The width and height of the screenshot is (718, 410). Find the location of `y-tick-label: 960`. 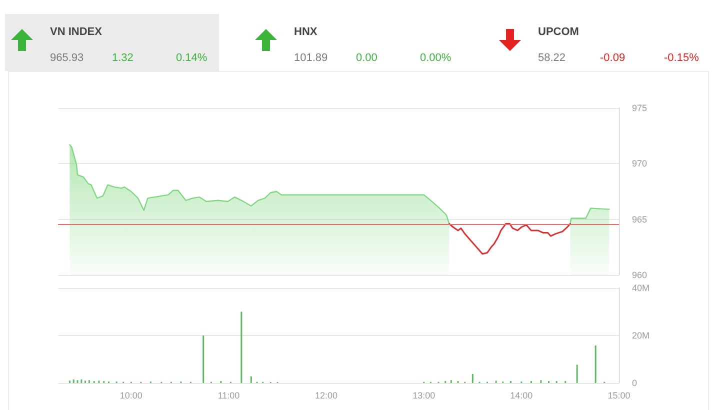

y-tick-label: 960 is located at coordinates (640, 275).